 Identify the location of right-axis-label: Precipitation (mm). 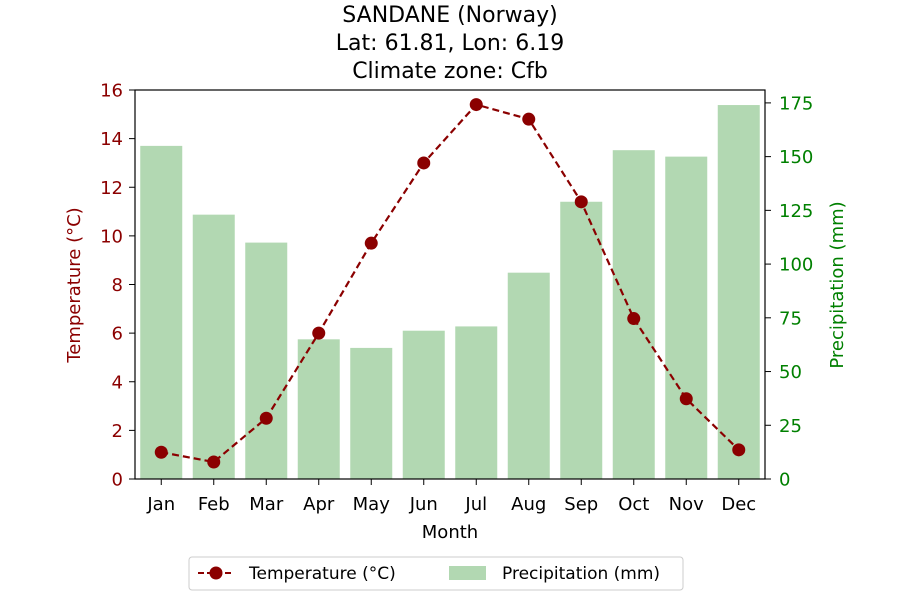
(837, 284).